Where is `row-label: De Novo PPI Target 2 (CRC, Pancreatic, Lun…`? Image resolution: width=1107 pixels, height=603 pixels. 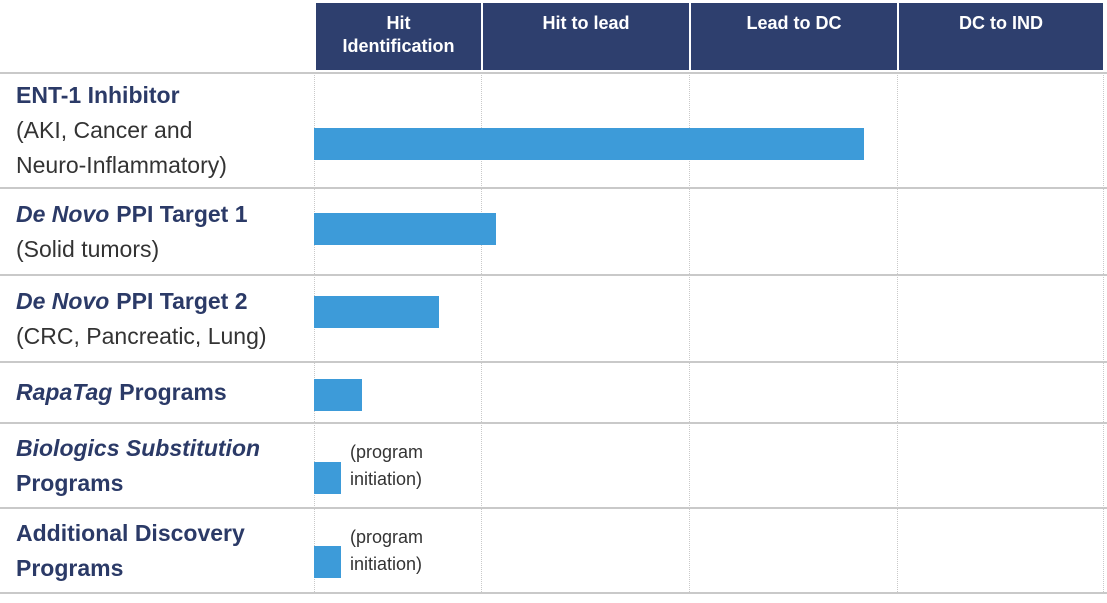
row-label: De Novo PPI Target 2 (CRC, Pancreatic, Lun… is located at coordinates (163, 318).